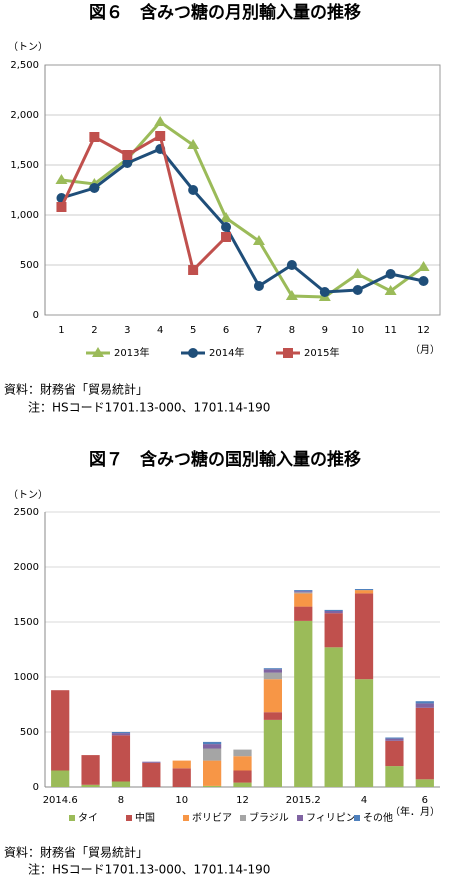 Image resolution: width=450 pixels, height=876 pixels. What do you see at coordinates (390, 330) in the screenshot?
I see `x-tick-label: 11` at bounding box center [390, 330].